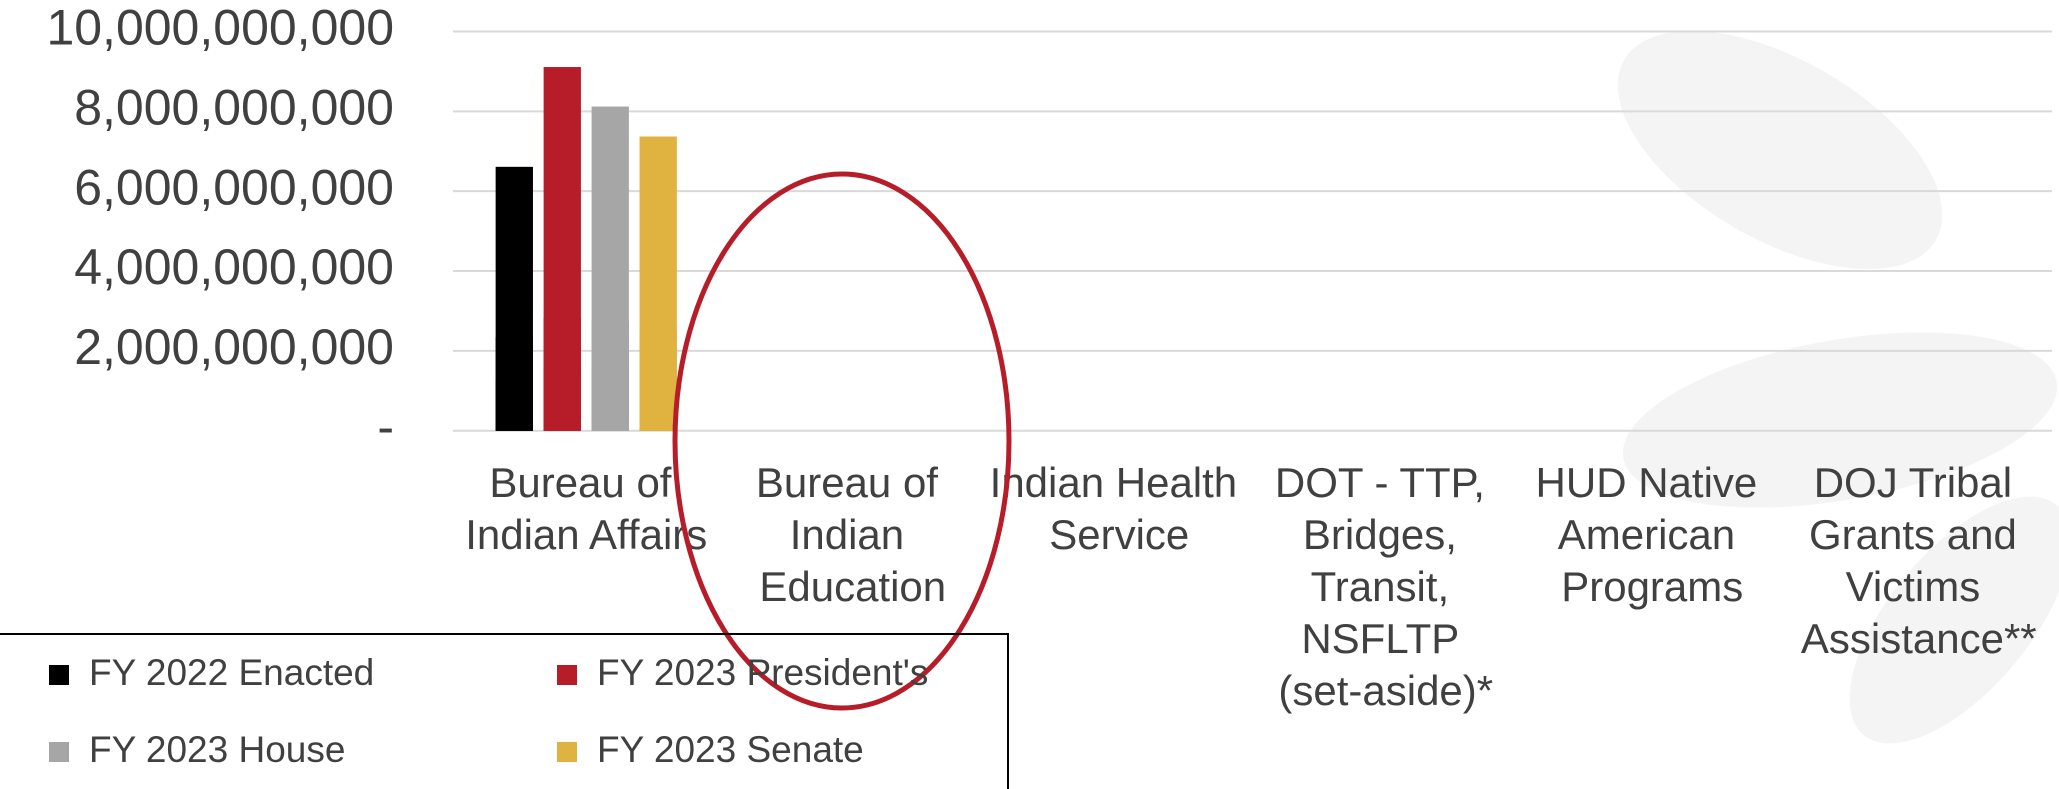  Describe the element at coordinates (234, 108) in the screenshot. I see `y-tick-label: 8,000,000,000` at that location.